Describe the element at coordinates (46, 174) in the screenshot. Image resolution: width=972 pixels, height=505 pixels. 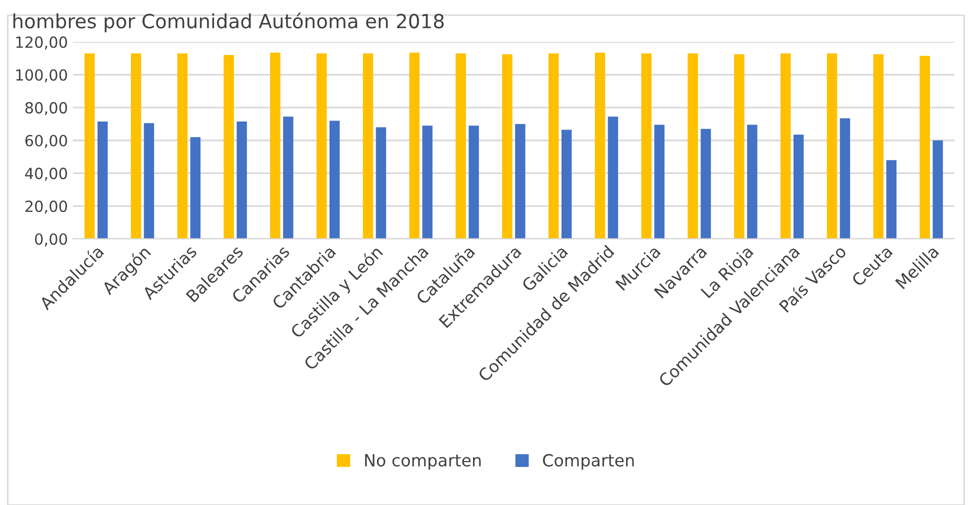
I see `y-tick-label: 40,00` at that location.